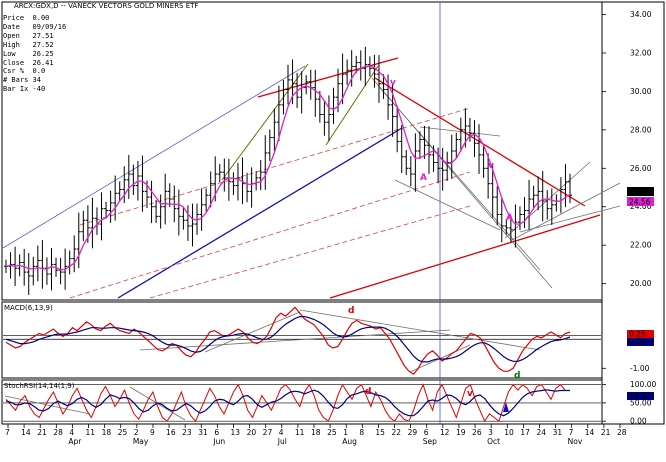 Image resolution: width=666 pixels, height=462 pixels. I want to click on price-y-label: 24.00, so click(641, 206).